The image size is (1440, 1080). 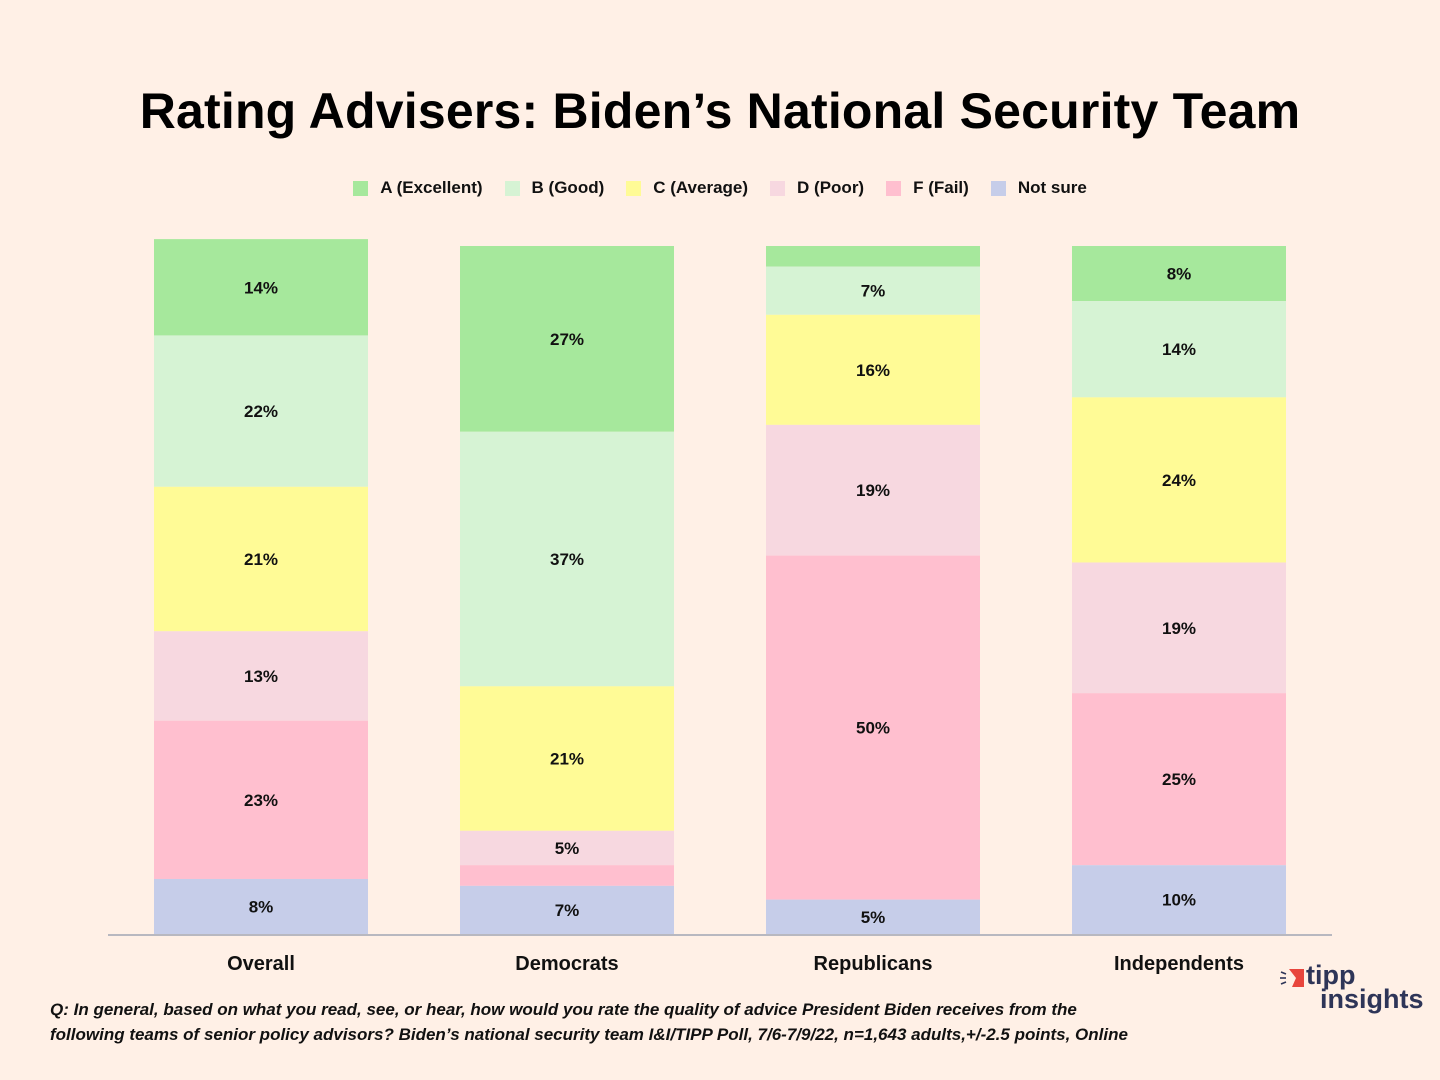 What do you see at coordinates (566, 964) in the screenshot?
I see `x-tick-label: Democrats` at bounding box center [566, 964].